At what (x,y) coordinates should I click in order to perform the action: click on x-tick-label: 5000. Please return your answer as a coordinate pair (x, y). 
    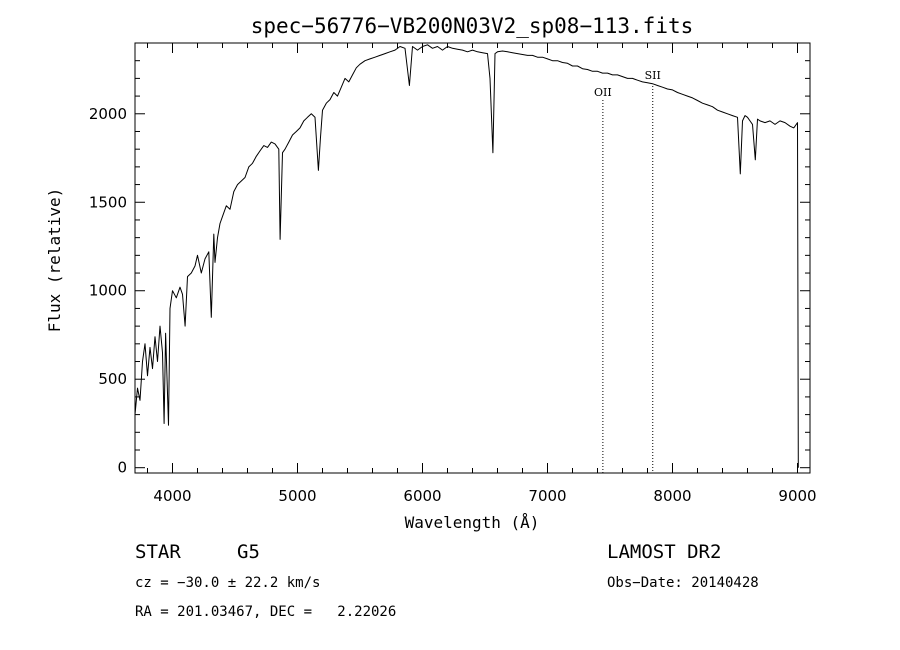
    Looking at the image, I should click on (297, 496).